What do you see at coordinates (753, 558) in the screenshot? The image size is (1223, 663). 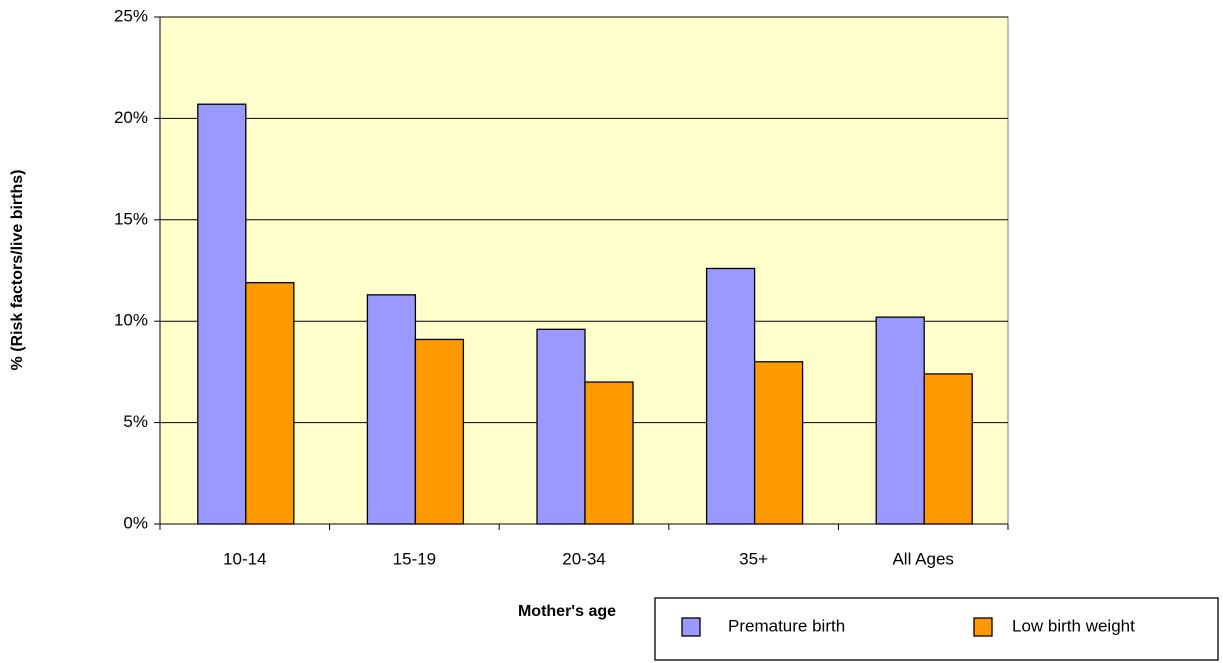 I see `x-tick-label: 35+` at bounding box center [753, 558].